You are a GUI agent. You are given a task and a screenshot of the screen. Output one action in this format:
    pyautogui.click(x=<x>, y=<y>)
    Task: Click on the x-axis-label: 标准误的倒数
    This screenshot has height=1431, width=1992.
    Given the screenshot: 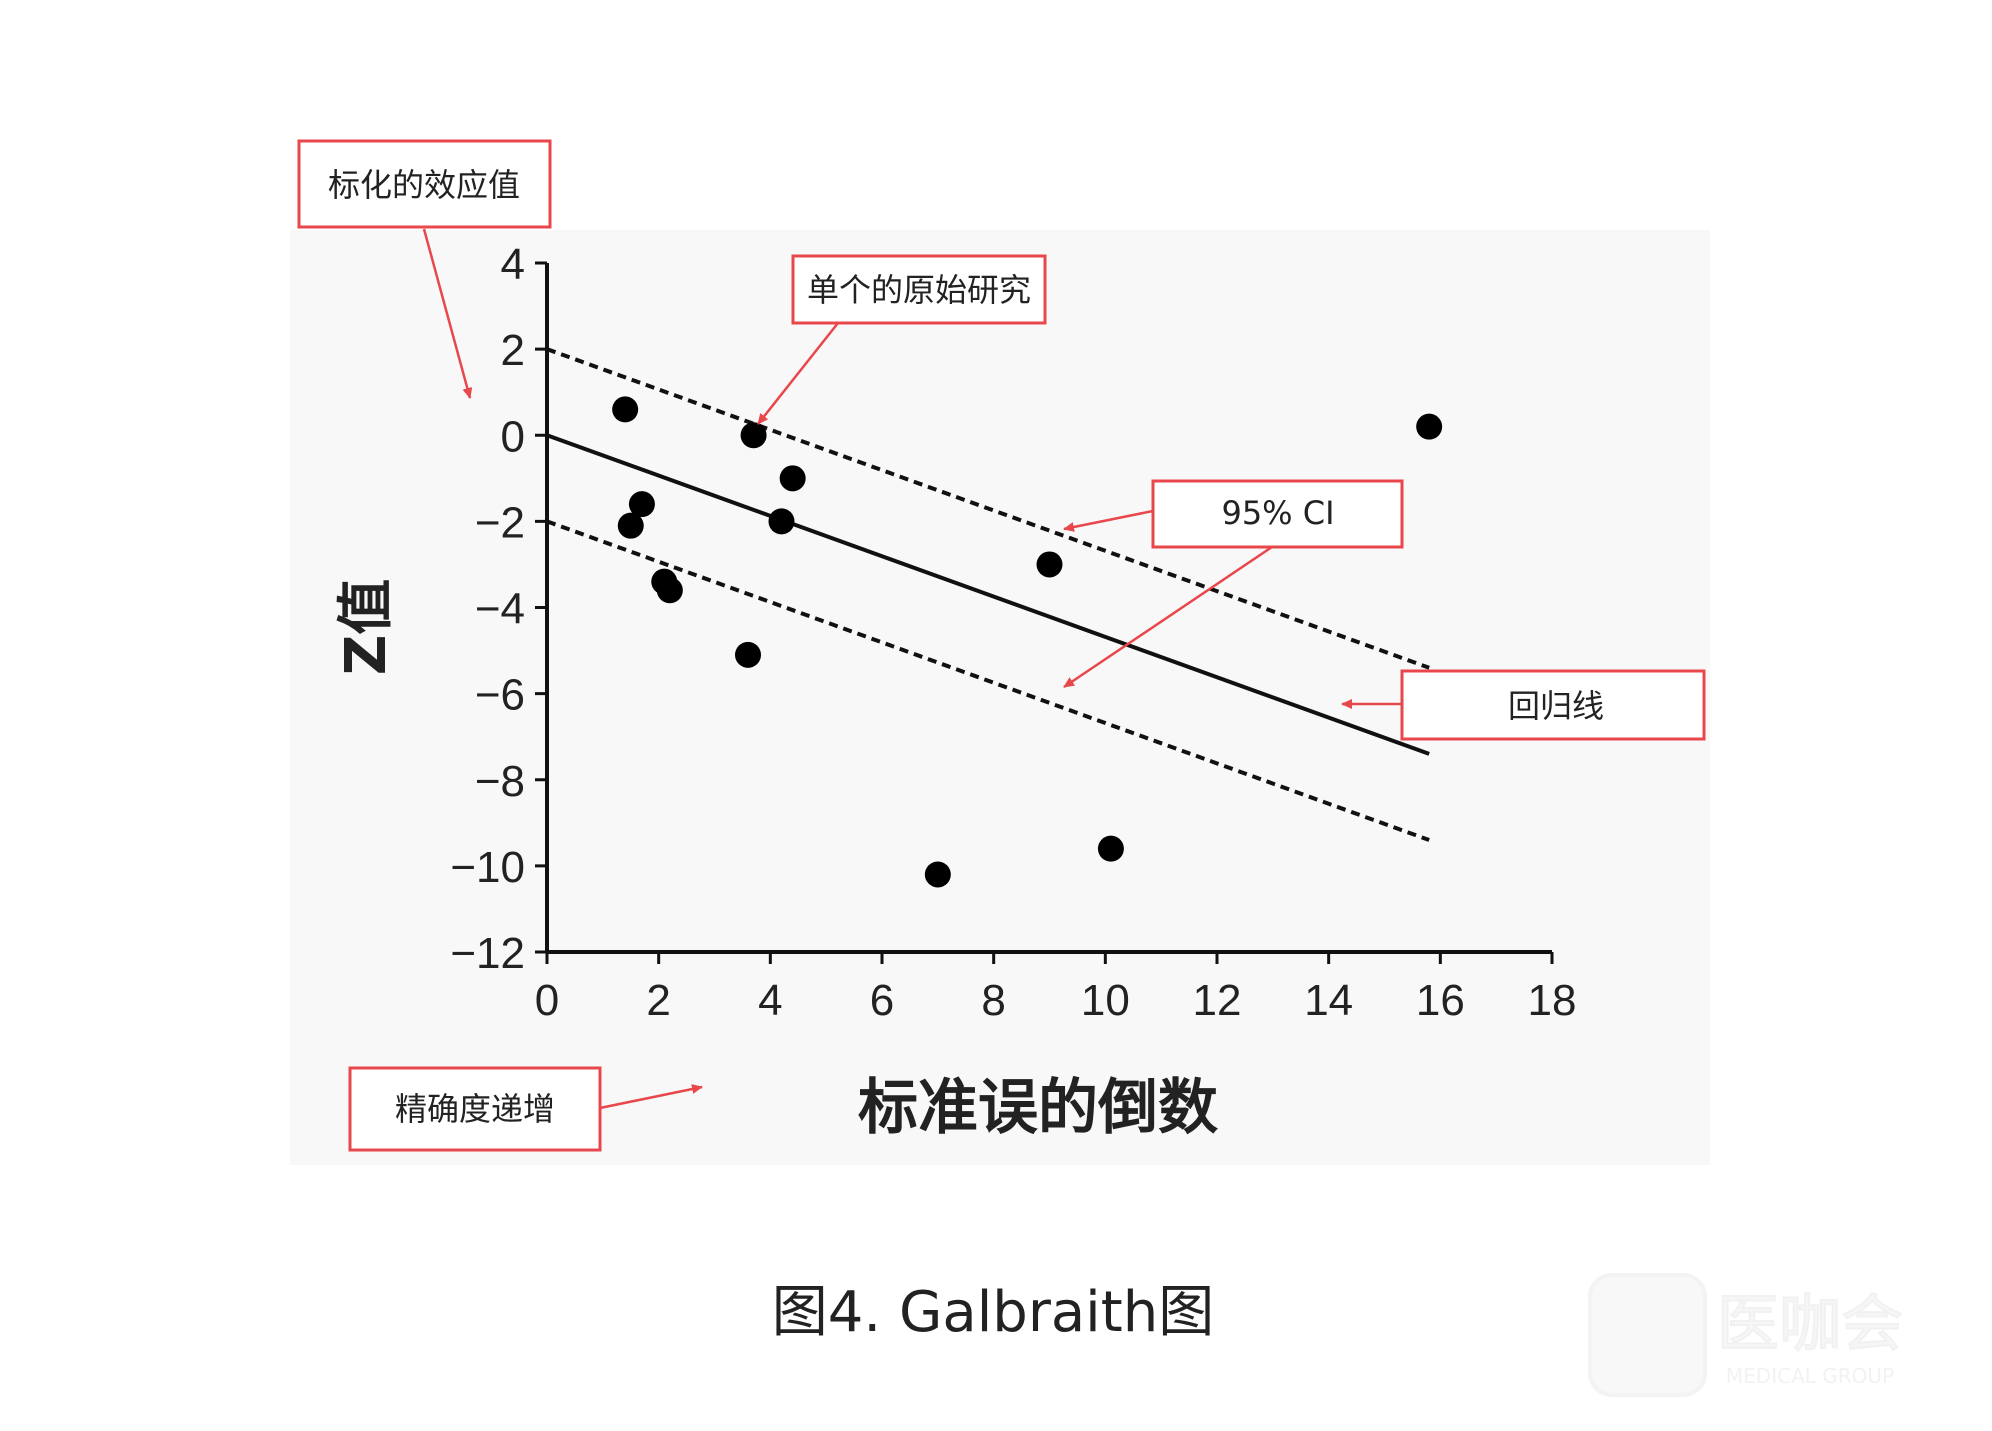 What is the action you would take?
    pyautogui.click(x=1038, y=1108)
    